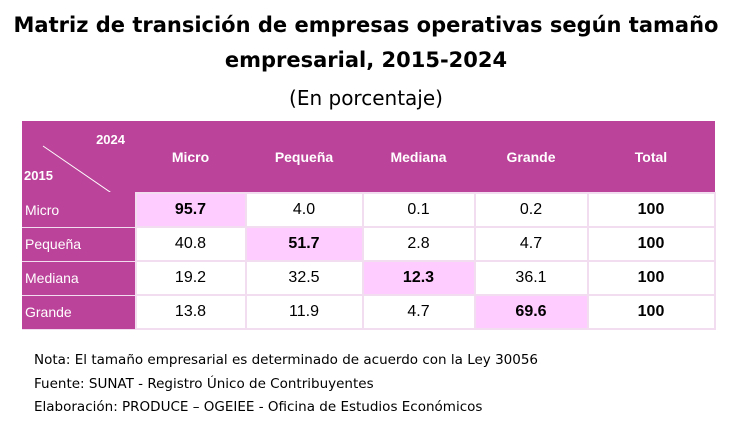 The height and width of the screenshot is (436, 732). What do you see at coordinates (190, 312) in the screenshot?
I see `table-cell: 13.8` at bounding box center [190, 312].